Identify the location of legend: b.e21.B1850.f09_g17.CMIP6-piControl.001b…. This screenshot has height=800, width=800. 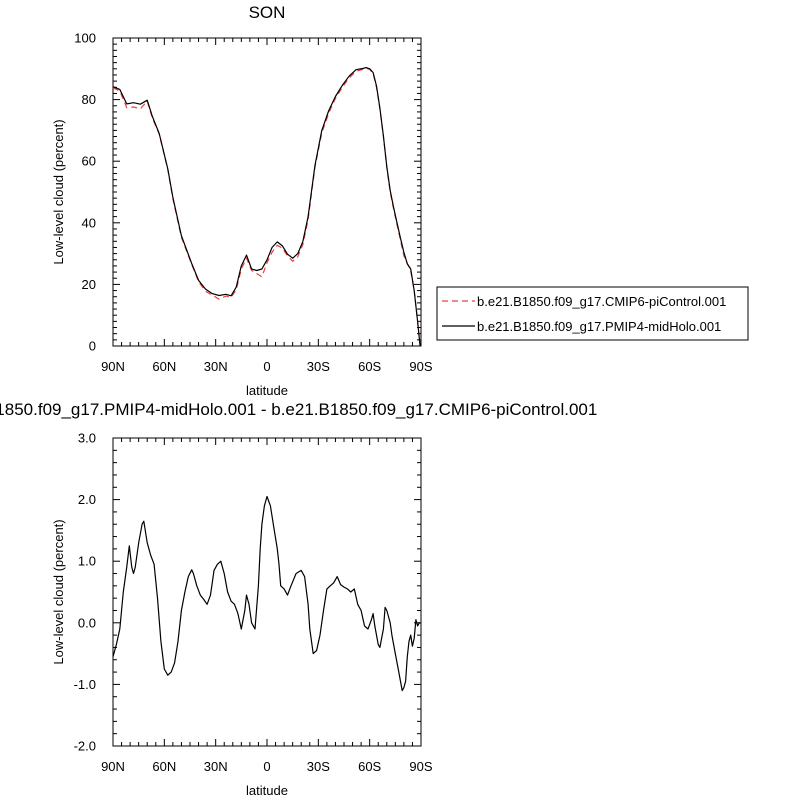
(592, 313).